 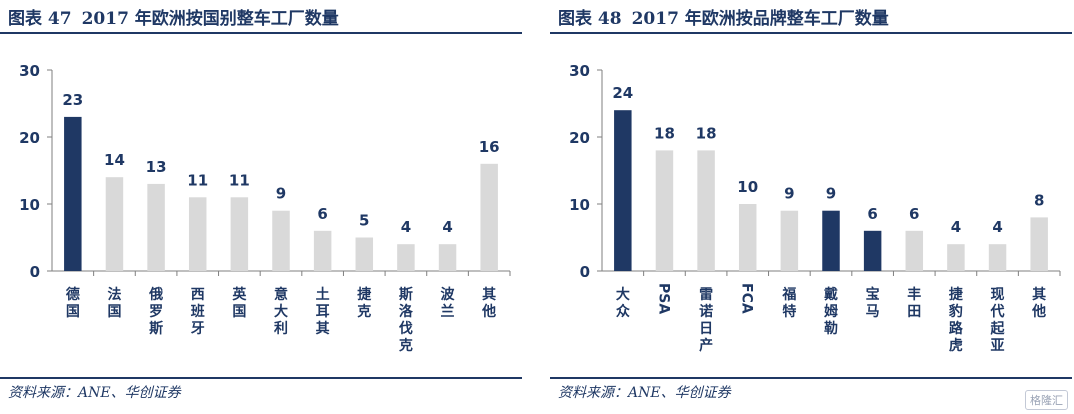 I want to click on chart-title: 图表 48 2017 年欧洲按品牌整车工厂数量, so click(x=723, y=19).